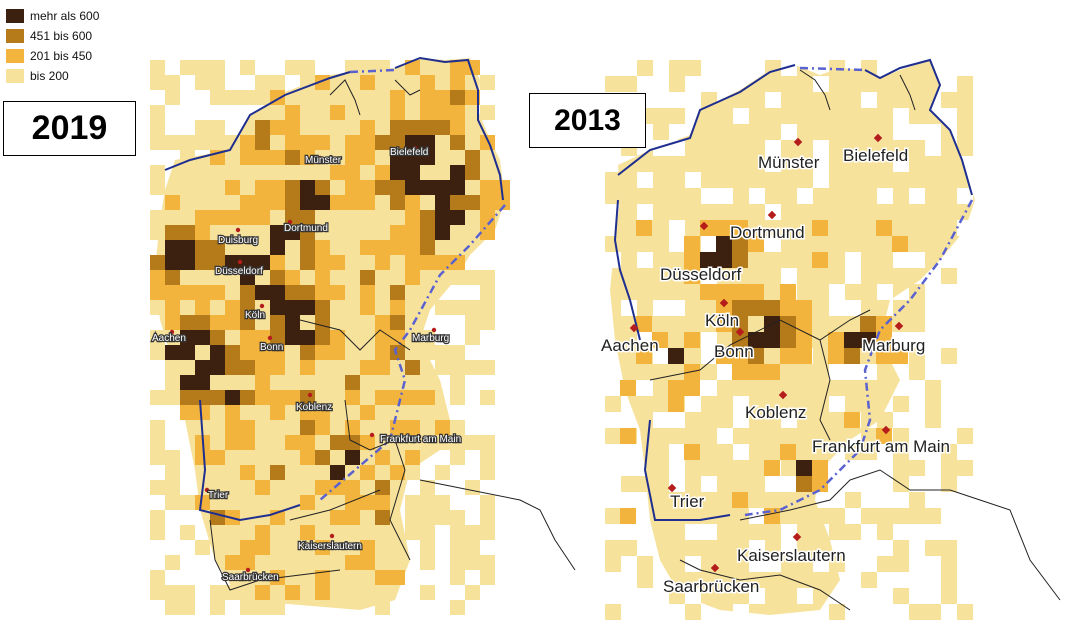  What do you see at coordinates (687, 501) in the screenshot?
I see `city-label: Trier` at bounding box center [687, 501].